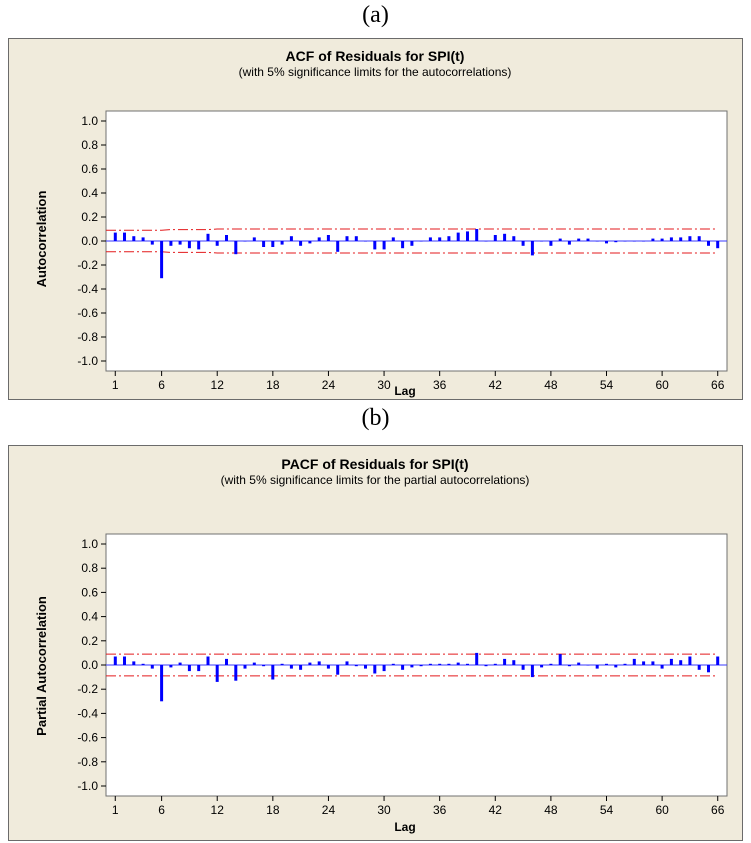 The image size is (751, 843). What do you see at coordinates (440, 385) in the screenshot?
I see `x-tick-label: 36` at bounding box center [440, 385].